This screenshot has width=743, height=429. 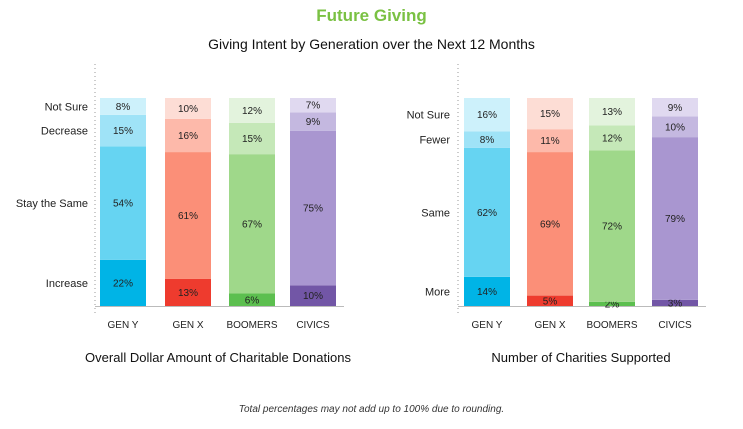 I want to click on data-label: 61%, so click(x=188, y=216).